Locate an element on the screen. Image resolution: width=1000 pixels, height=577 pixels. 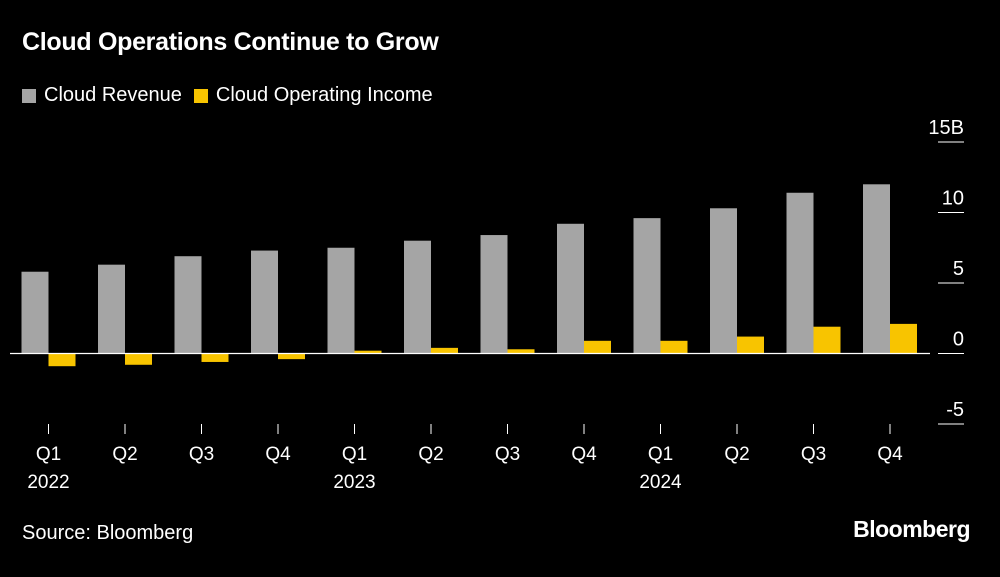
x-tick-label-8: Q1 is located at coordinates (660, 454).